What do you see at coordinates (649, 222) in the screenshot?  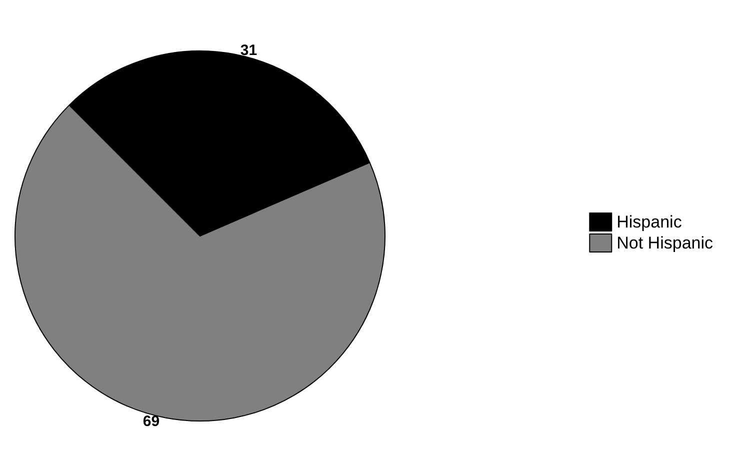 I see `legend-label: Hispanic` at bounding box center [649, 222].